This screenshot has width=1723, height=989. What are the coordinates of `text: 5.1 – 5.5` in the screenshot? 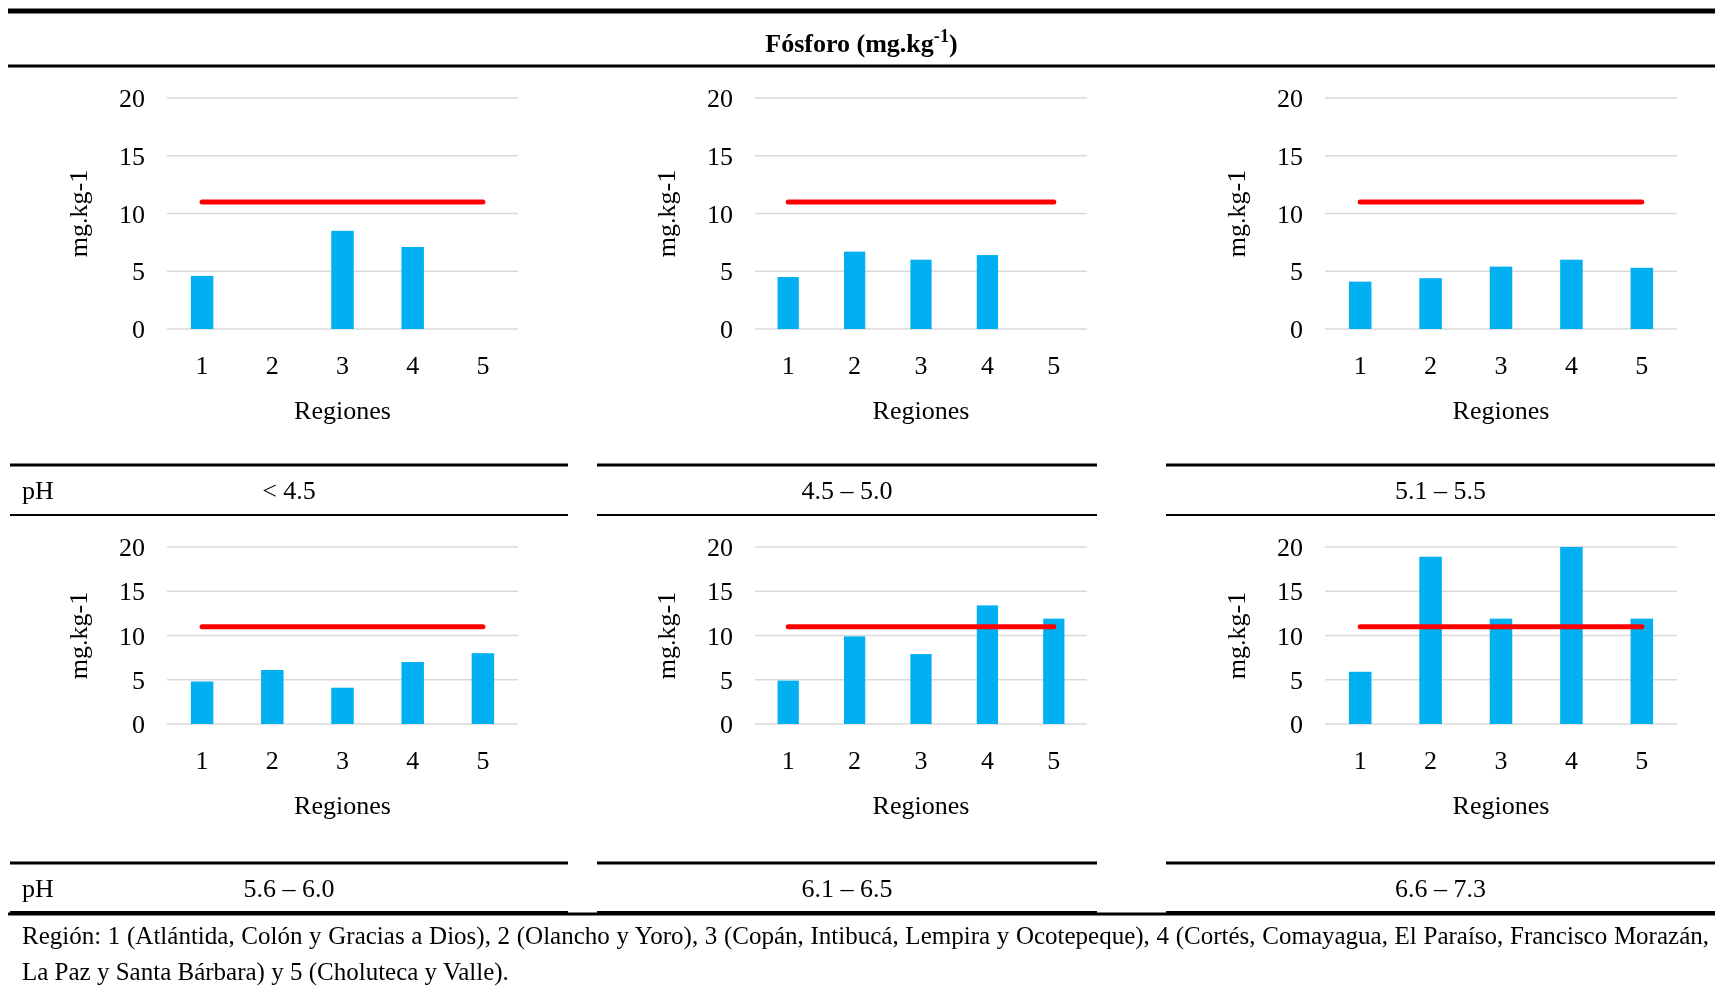 It's located at (1440, 491).